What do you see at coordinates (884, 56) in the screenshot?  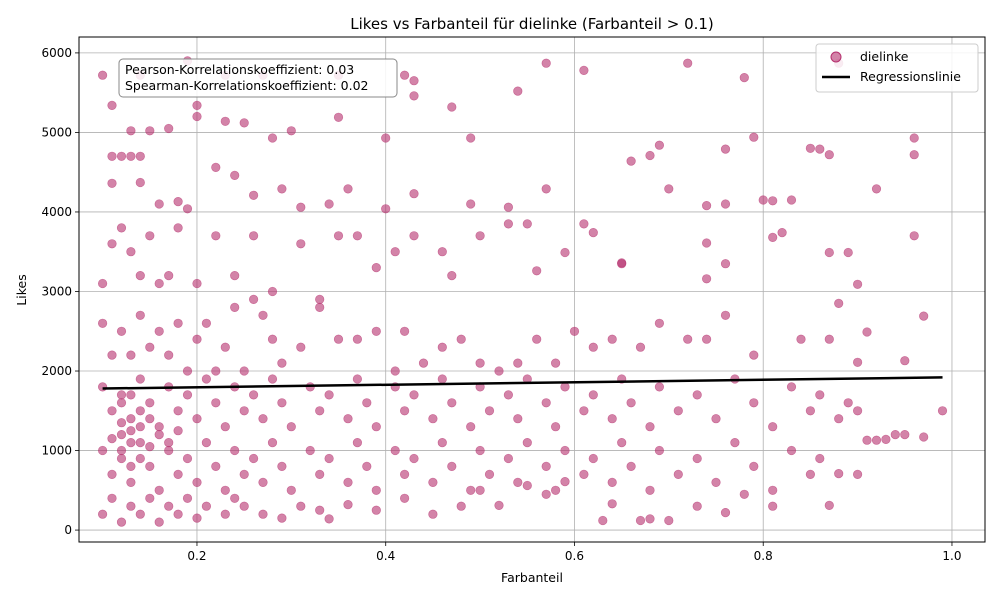 I see `legend-label-dielinke: dielinke` at bounding box center [884, 56].